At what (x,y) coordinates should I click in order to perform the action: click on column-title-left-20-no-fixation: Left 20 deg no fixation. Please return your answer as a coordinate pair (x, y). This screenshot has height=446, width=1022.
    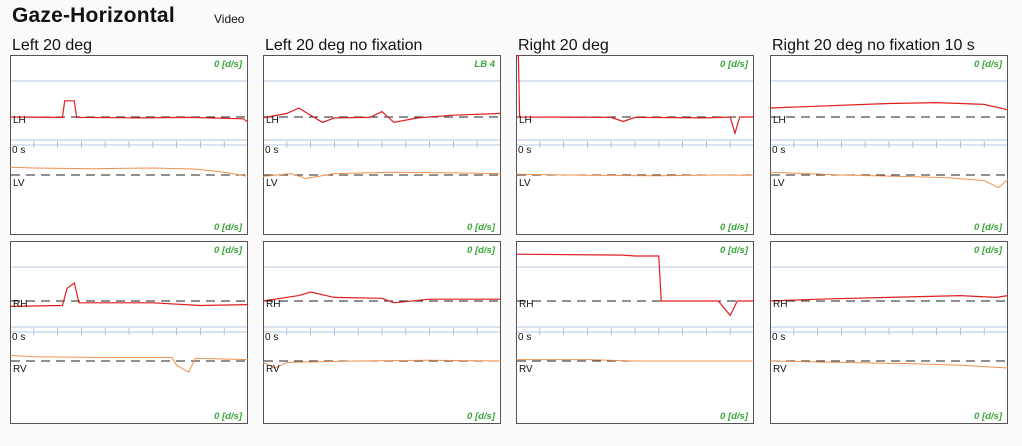
    Looking at the image, I should click on (343, 46).